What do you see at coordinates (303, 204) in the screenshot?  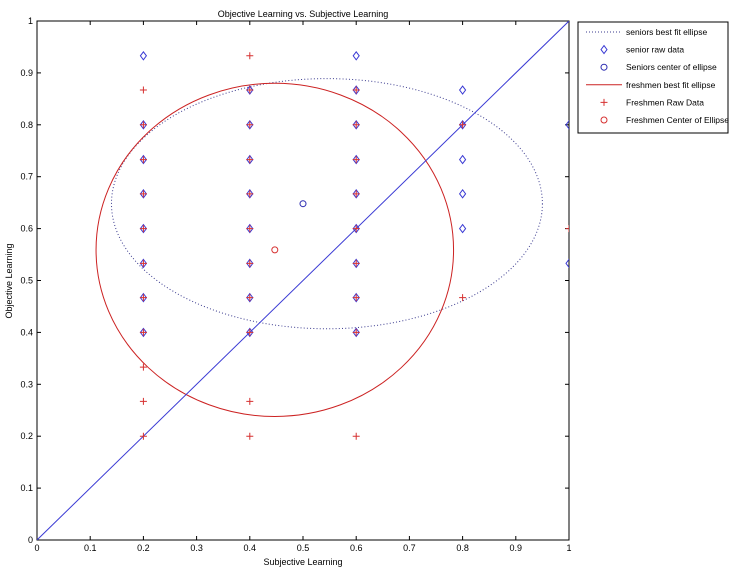 I see `seniors-center-of-ellipse-point` at bounding box center [303, 204].